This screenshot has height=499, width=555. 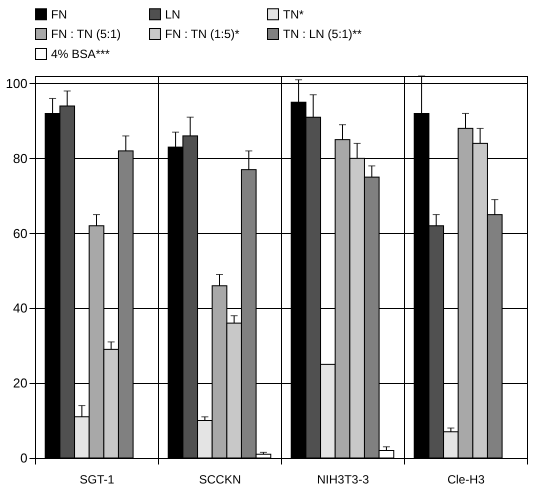 I want to click on x-tick-label: Cle-H3, so click(x=466, y=479).